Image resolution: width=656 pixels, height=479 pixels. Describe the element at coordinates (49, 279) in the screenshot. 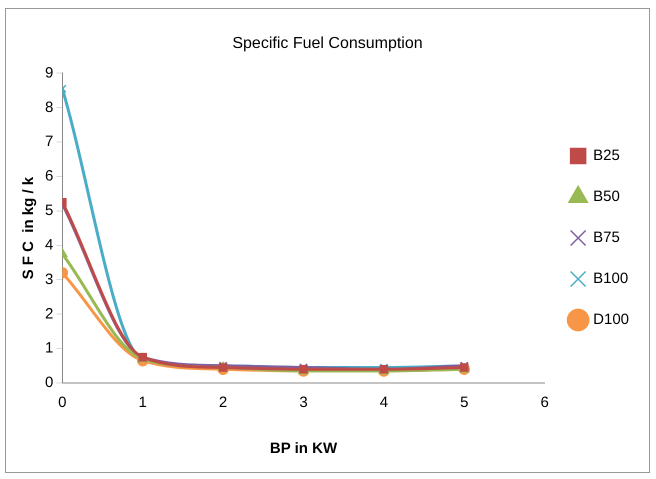

I see `y-tick-label: 3` at that location.